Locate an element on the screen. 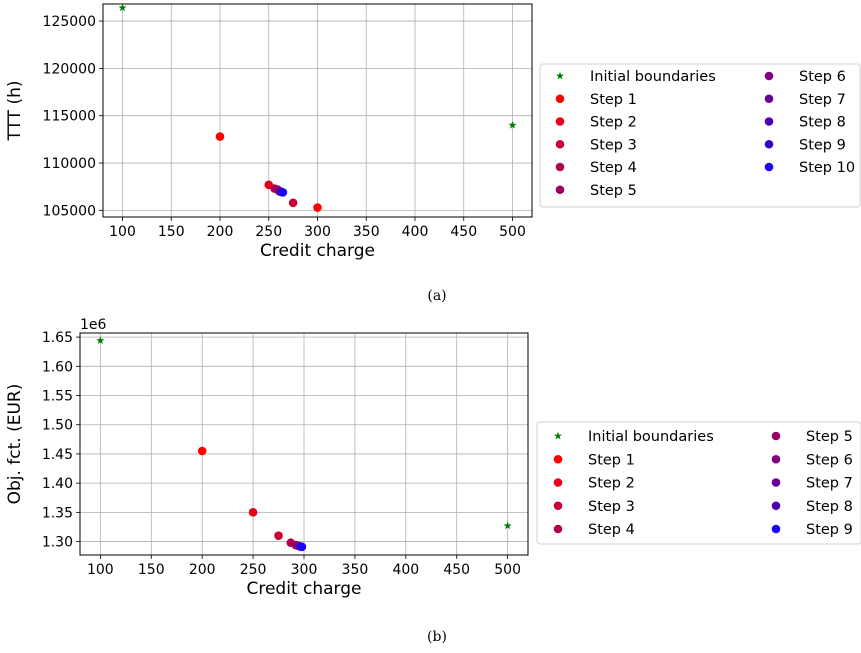  y-tick-label: 1.30 is located at coordinates (57, 543).